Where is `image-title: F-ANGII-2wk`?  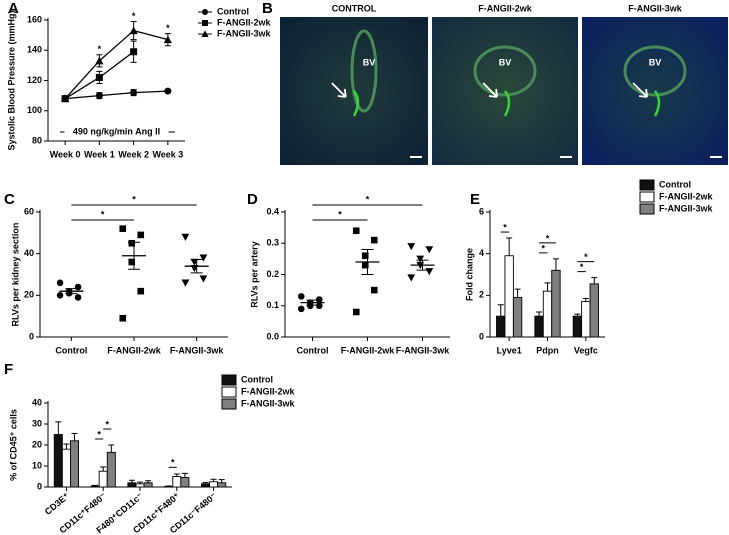 image-title: F-ANGII-2wk is located at coordinates (505, 8).